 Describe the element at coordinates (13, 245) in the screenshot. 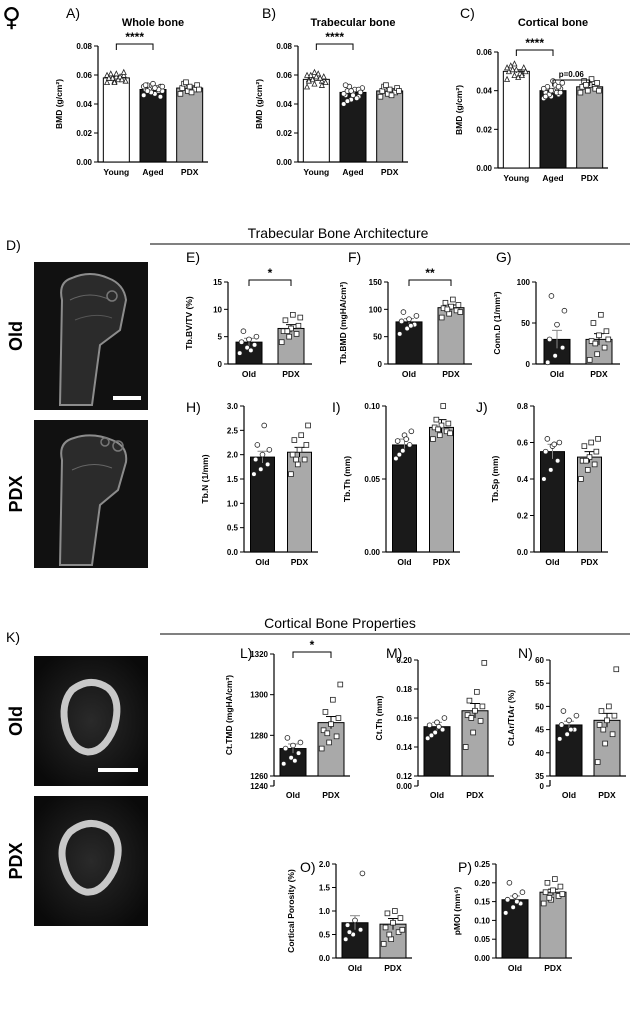

I see `panel-letter-D: D)` at that location.